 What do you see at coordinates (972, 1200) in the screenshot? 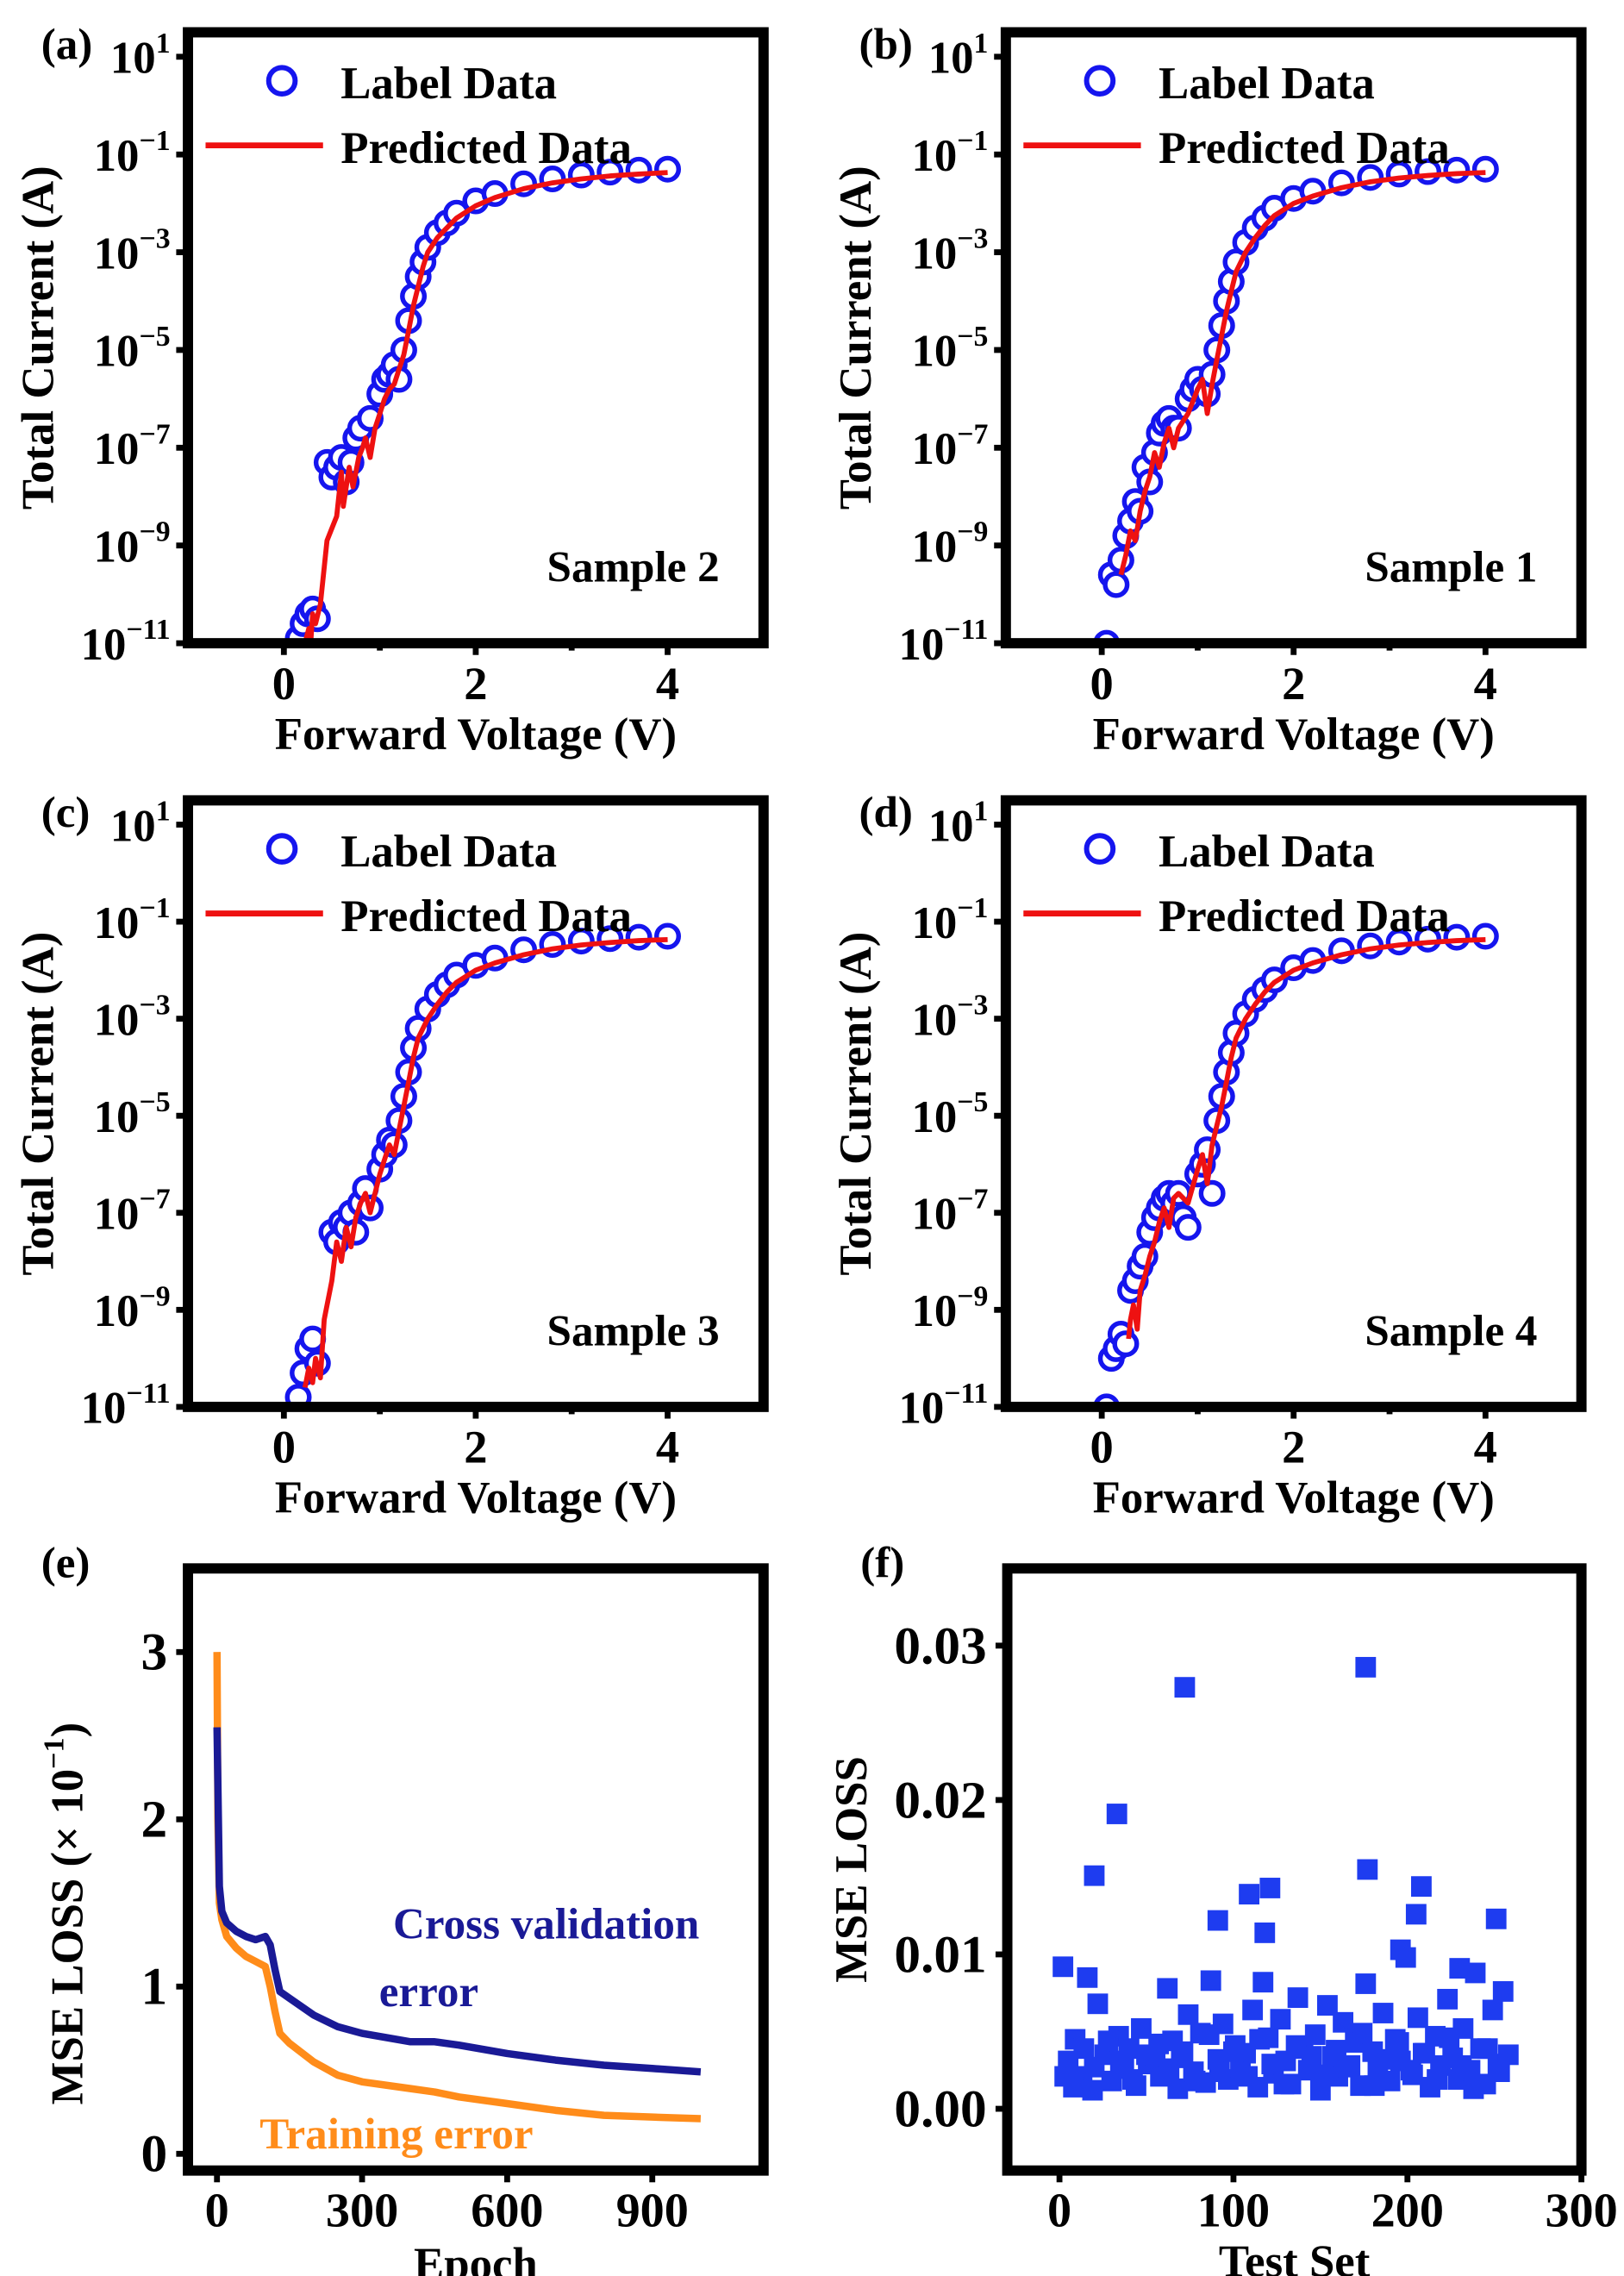
I see `y-tick-label-exp: −7` at bounding box center [972, 1200].